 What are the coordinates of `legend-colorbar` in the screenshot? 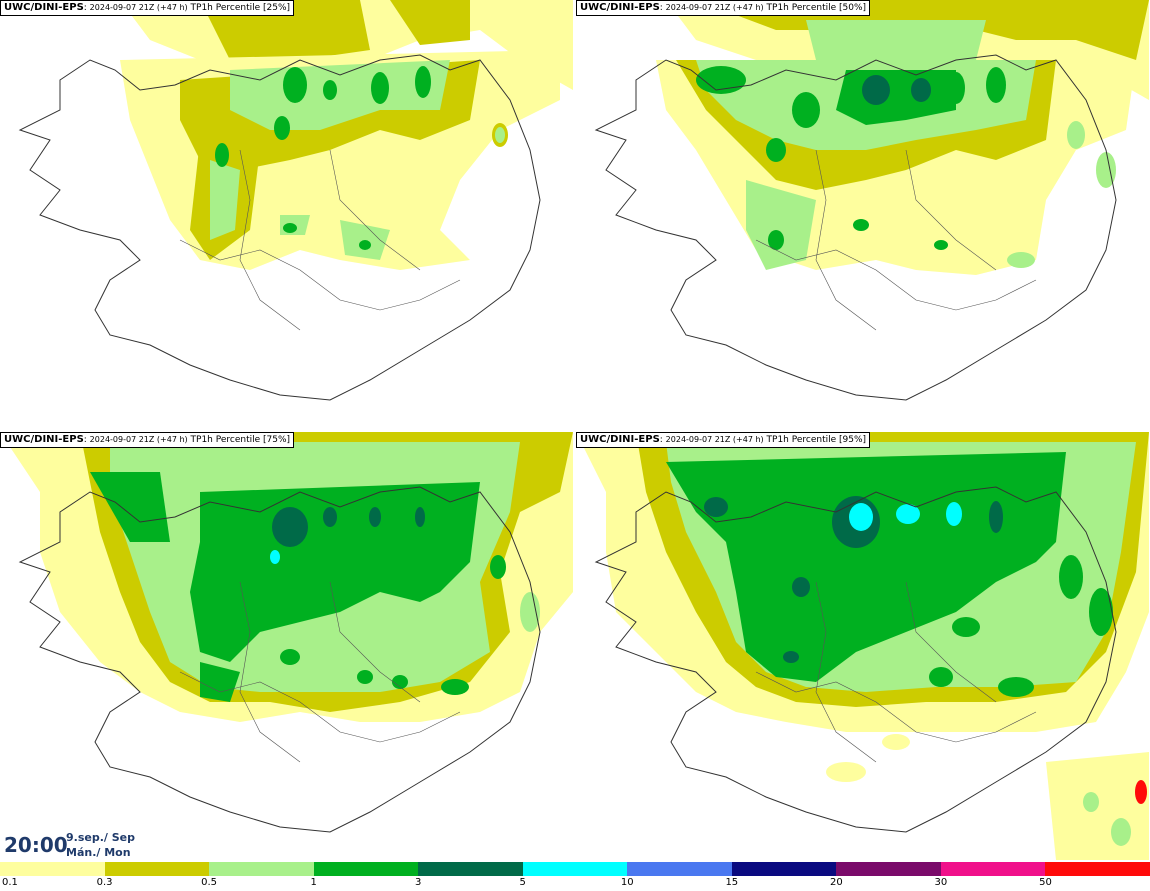 It's located at (575, 869).